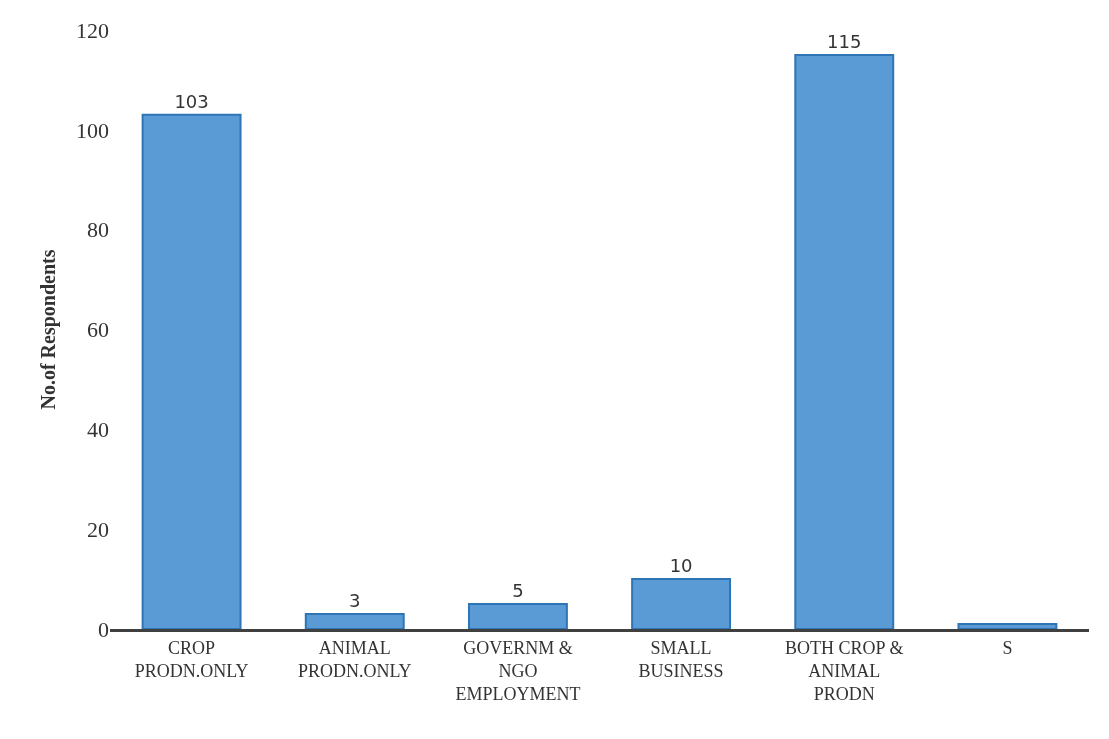 This screenshot has height=739, width=1109. What do you see at coordinates (98, 529) in the screenshot?
I see `y-tick-label: 20` at bounding box center [98, 529].